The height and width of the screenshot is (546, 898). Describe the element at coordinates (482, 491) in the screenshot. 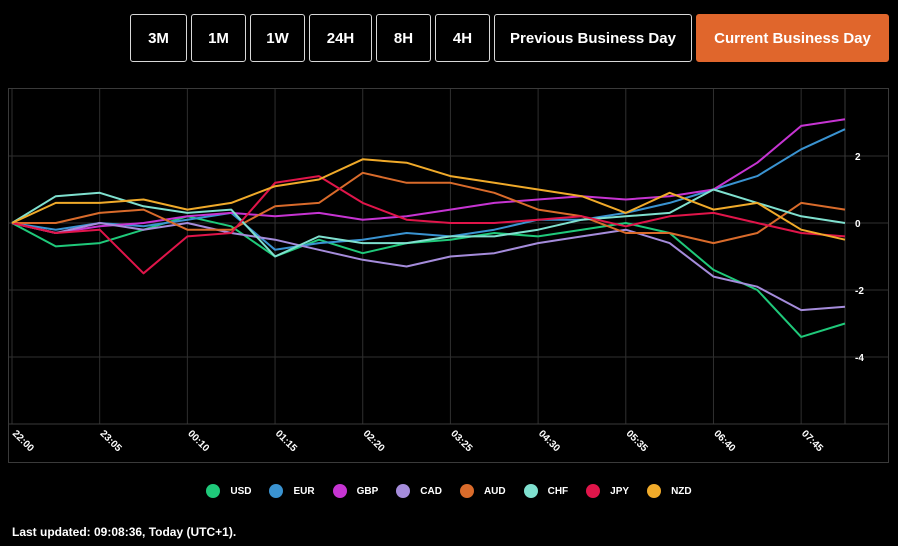

I see `legend-item-aud: AUD` at that location.